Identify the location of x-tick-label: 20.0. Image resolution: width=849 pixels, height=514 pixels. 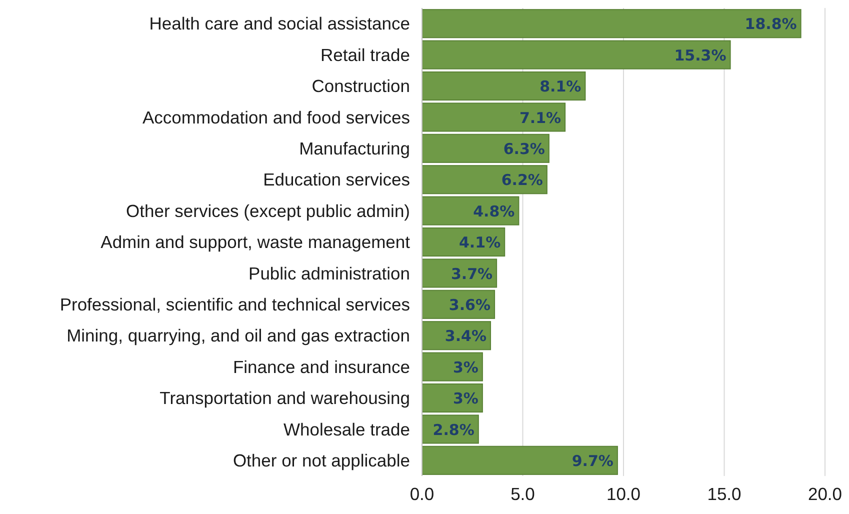
(825, 494).